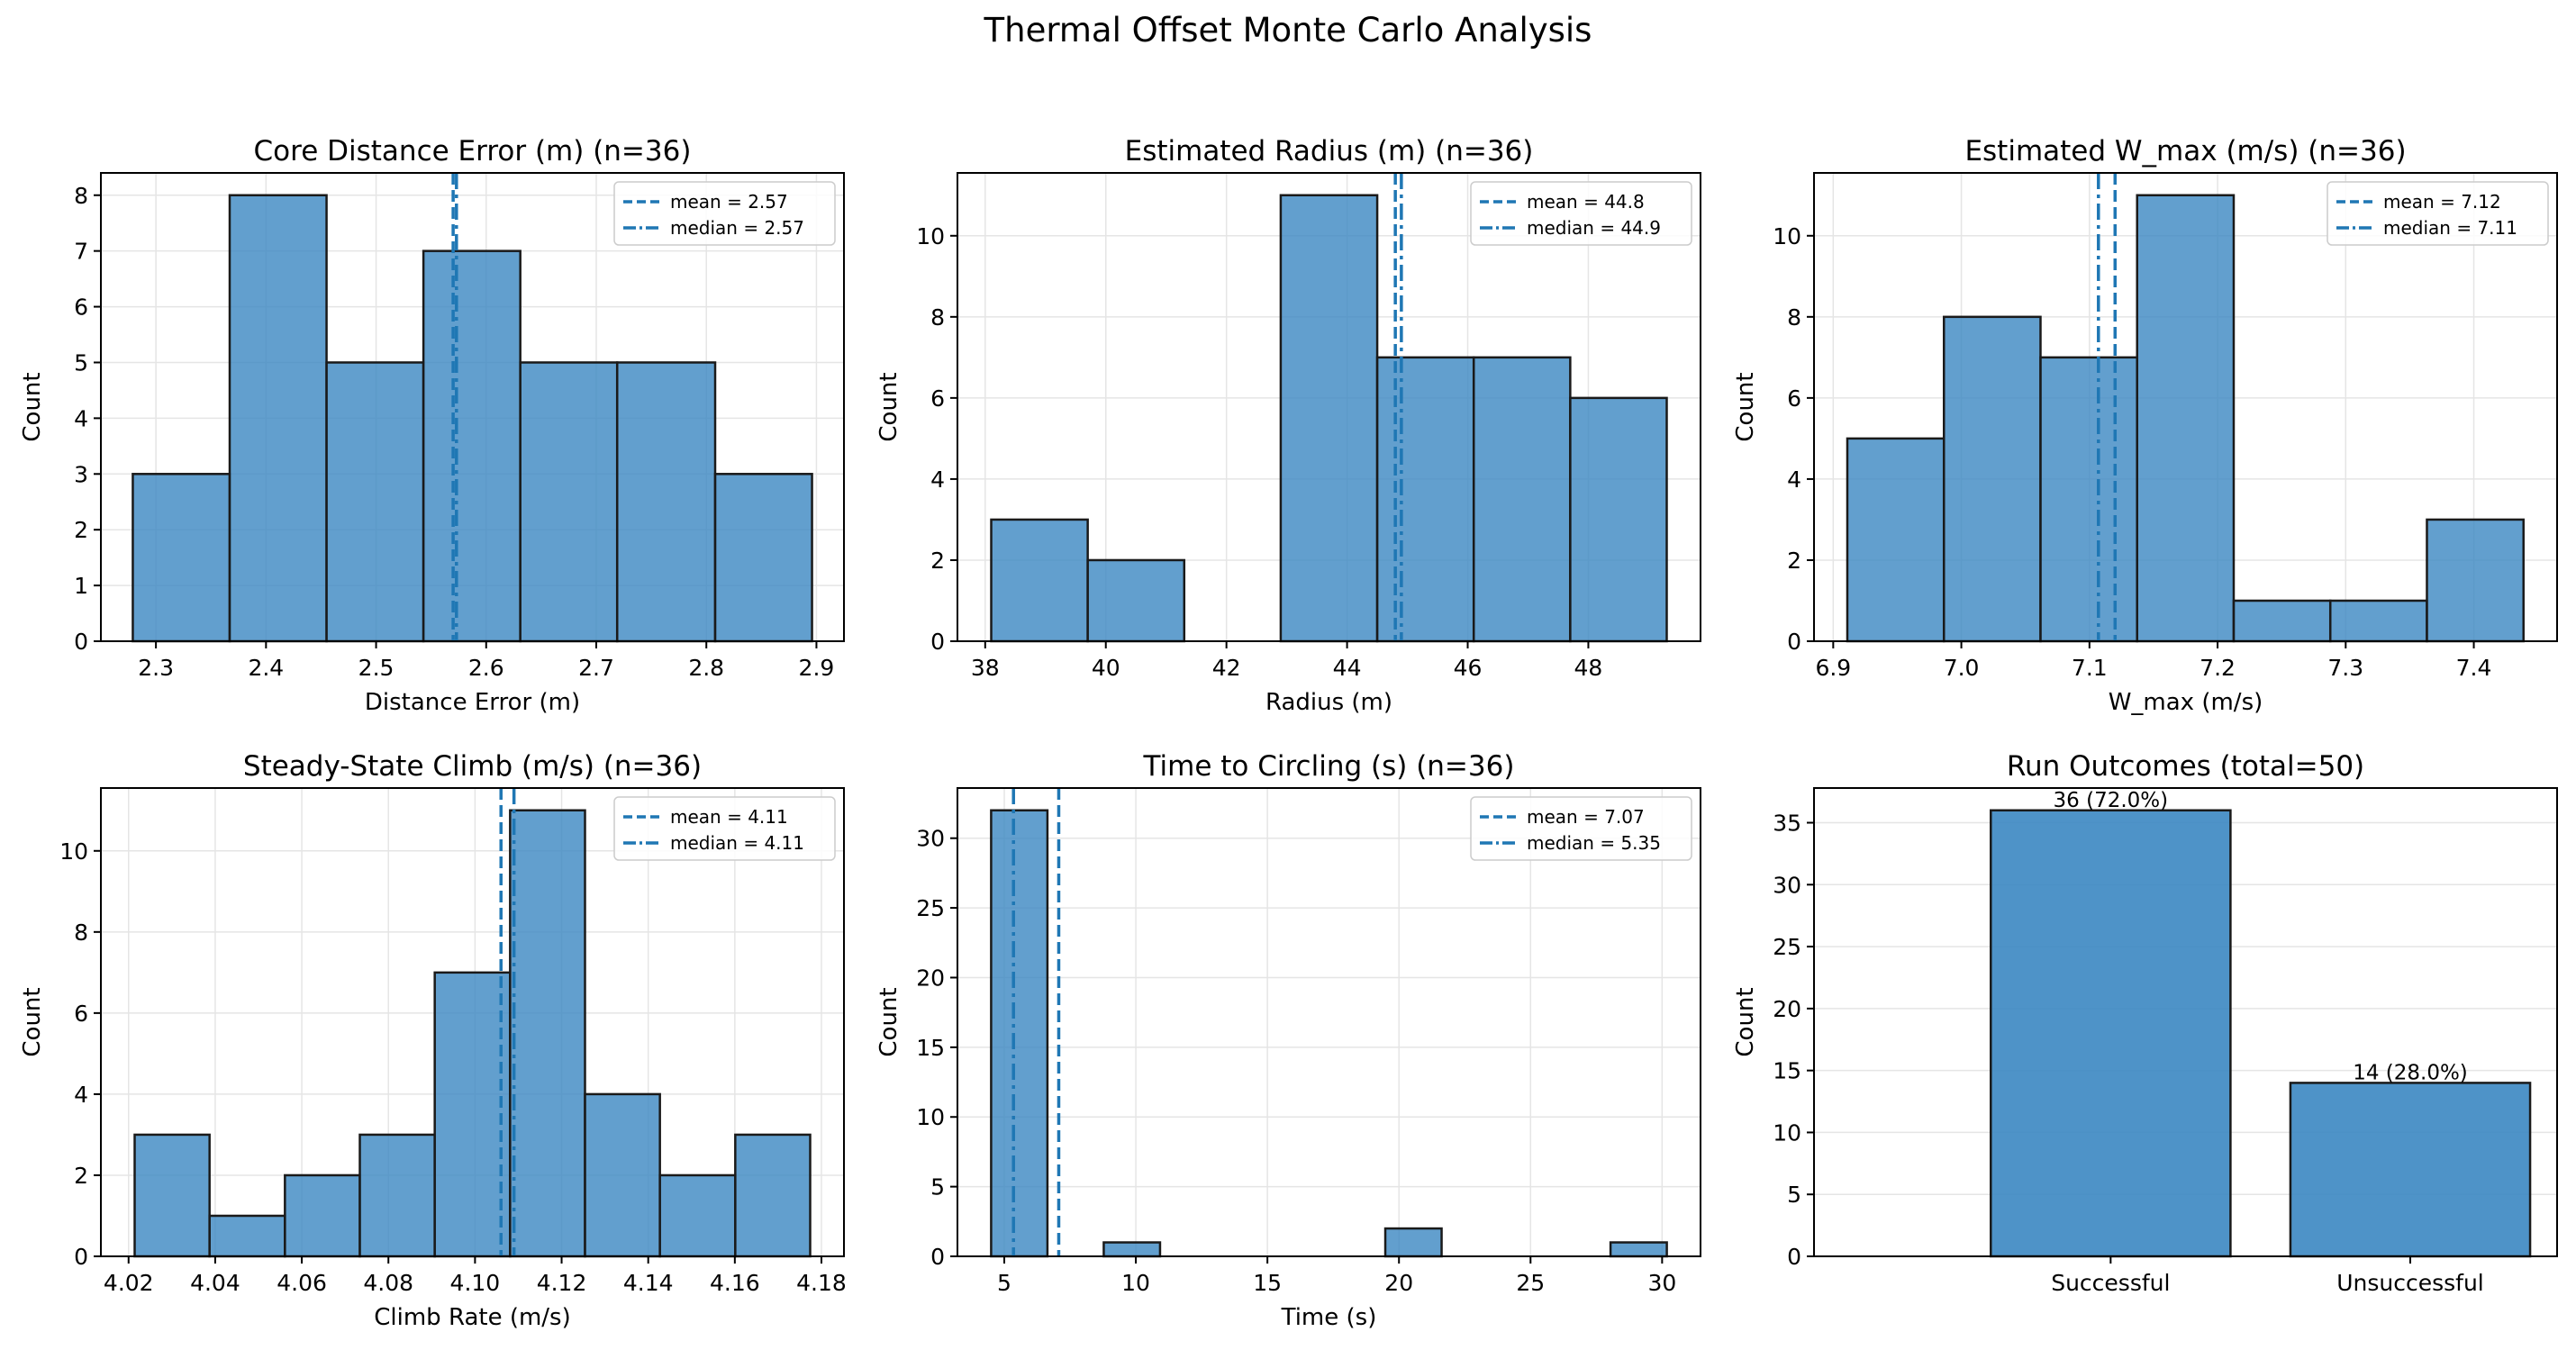 The width and height of the screenshot is (2576, 1350). Describe the element at coordinates (215, 1283) in the screenshot. I see `x-tick-label: 4.04` at that location.